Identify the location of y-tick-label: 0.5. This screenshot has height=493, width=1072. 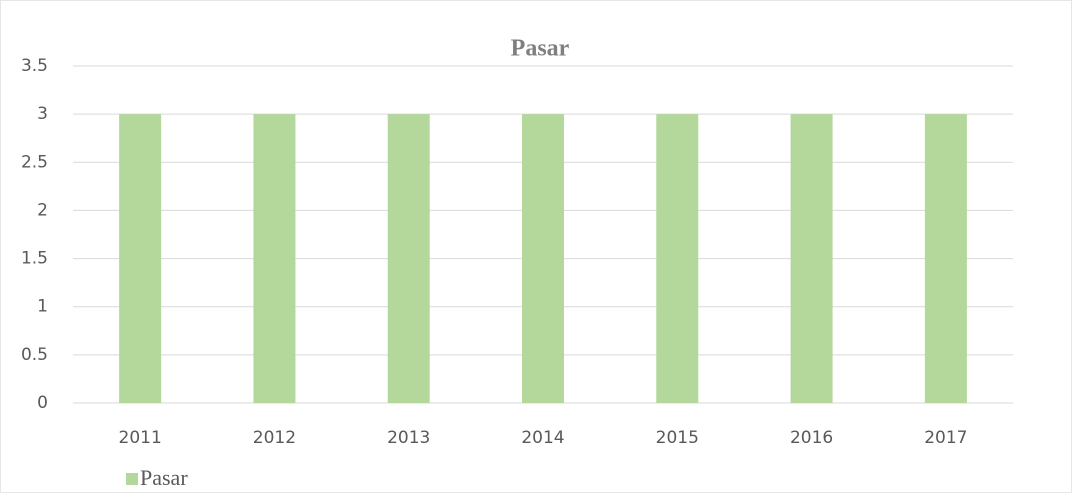
(34, 355).